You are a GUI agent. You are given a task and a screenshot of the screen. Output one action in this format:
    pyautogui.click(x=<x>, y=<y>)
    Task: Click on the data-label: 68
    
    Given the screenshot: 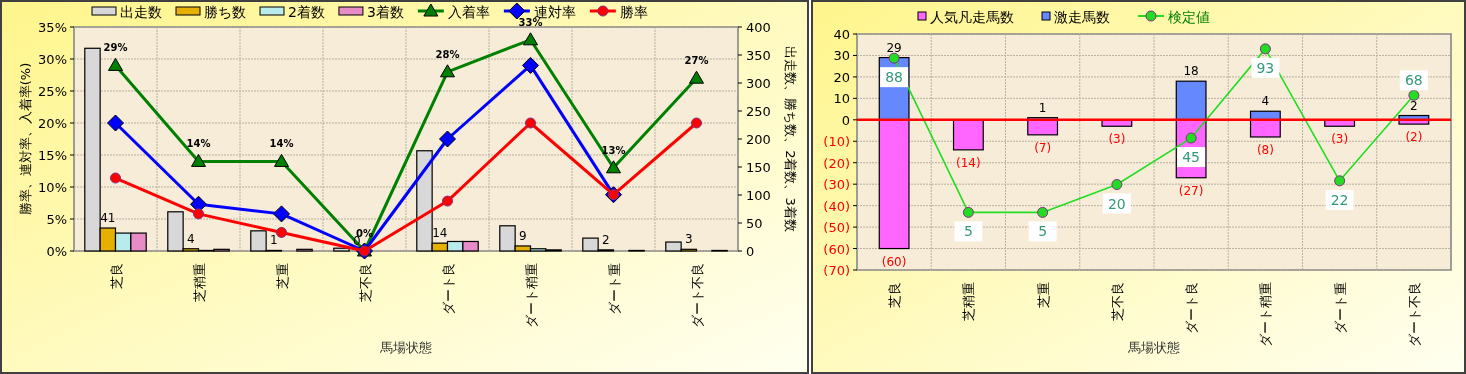 What is the action you would take?
    pyautogui.click(x=1413, y=80)
    